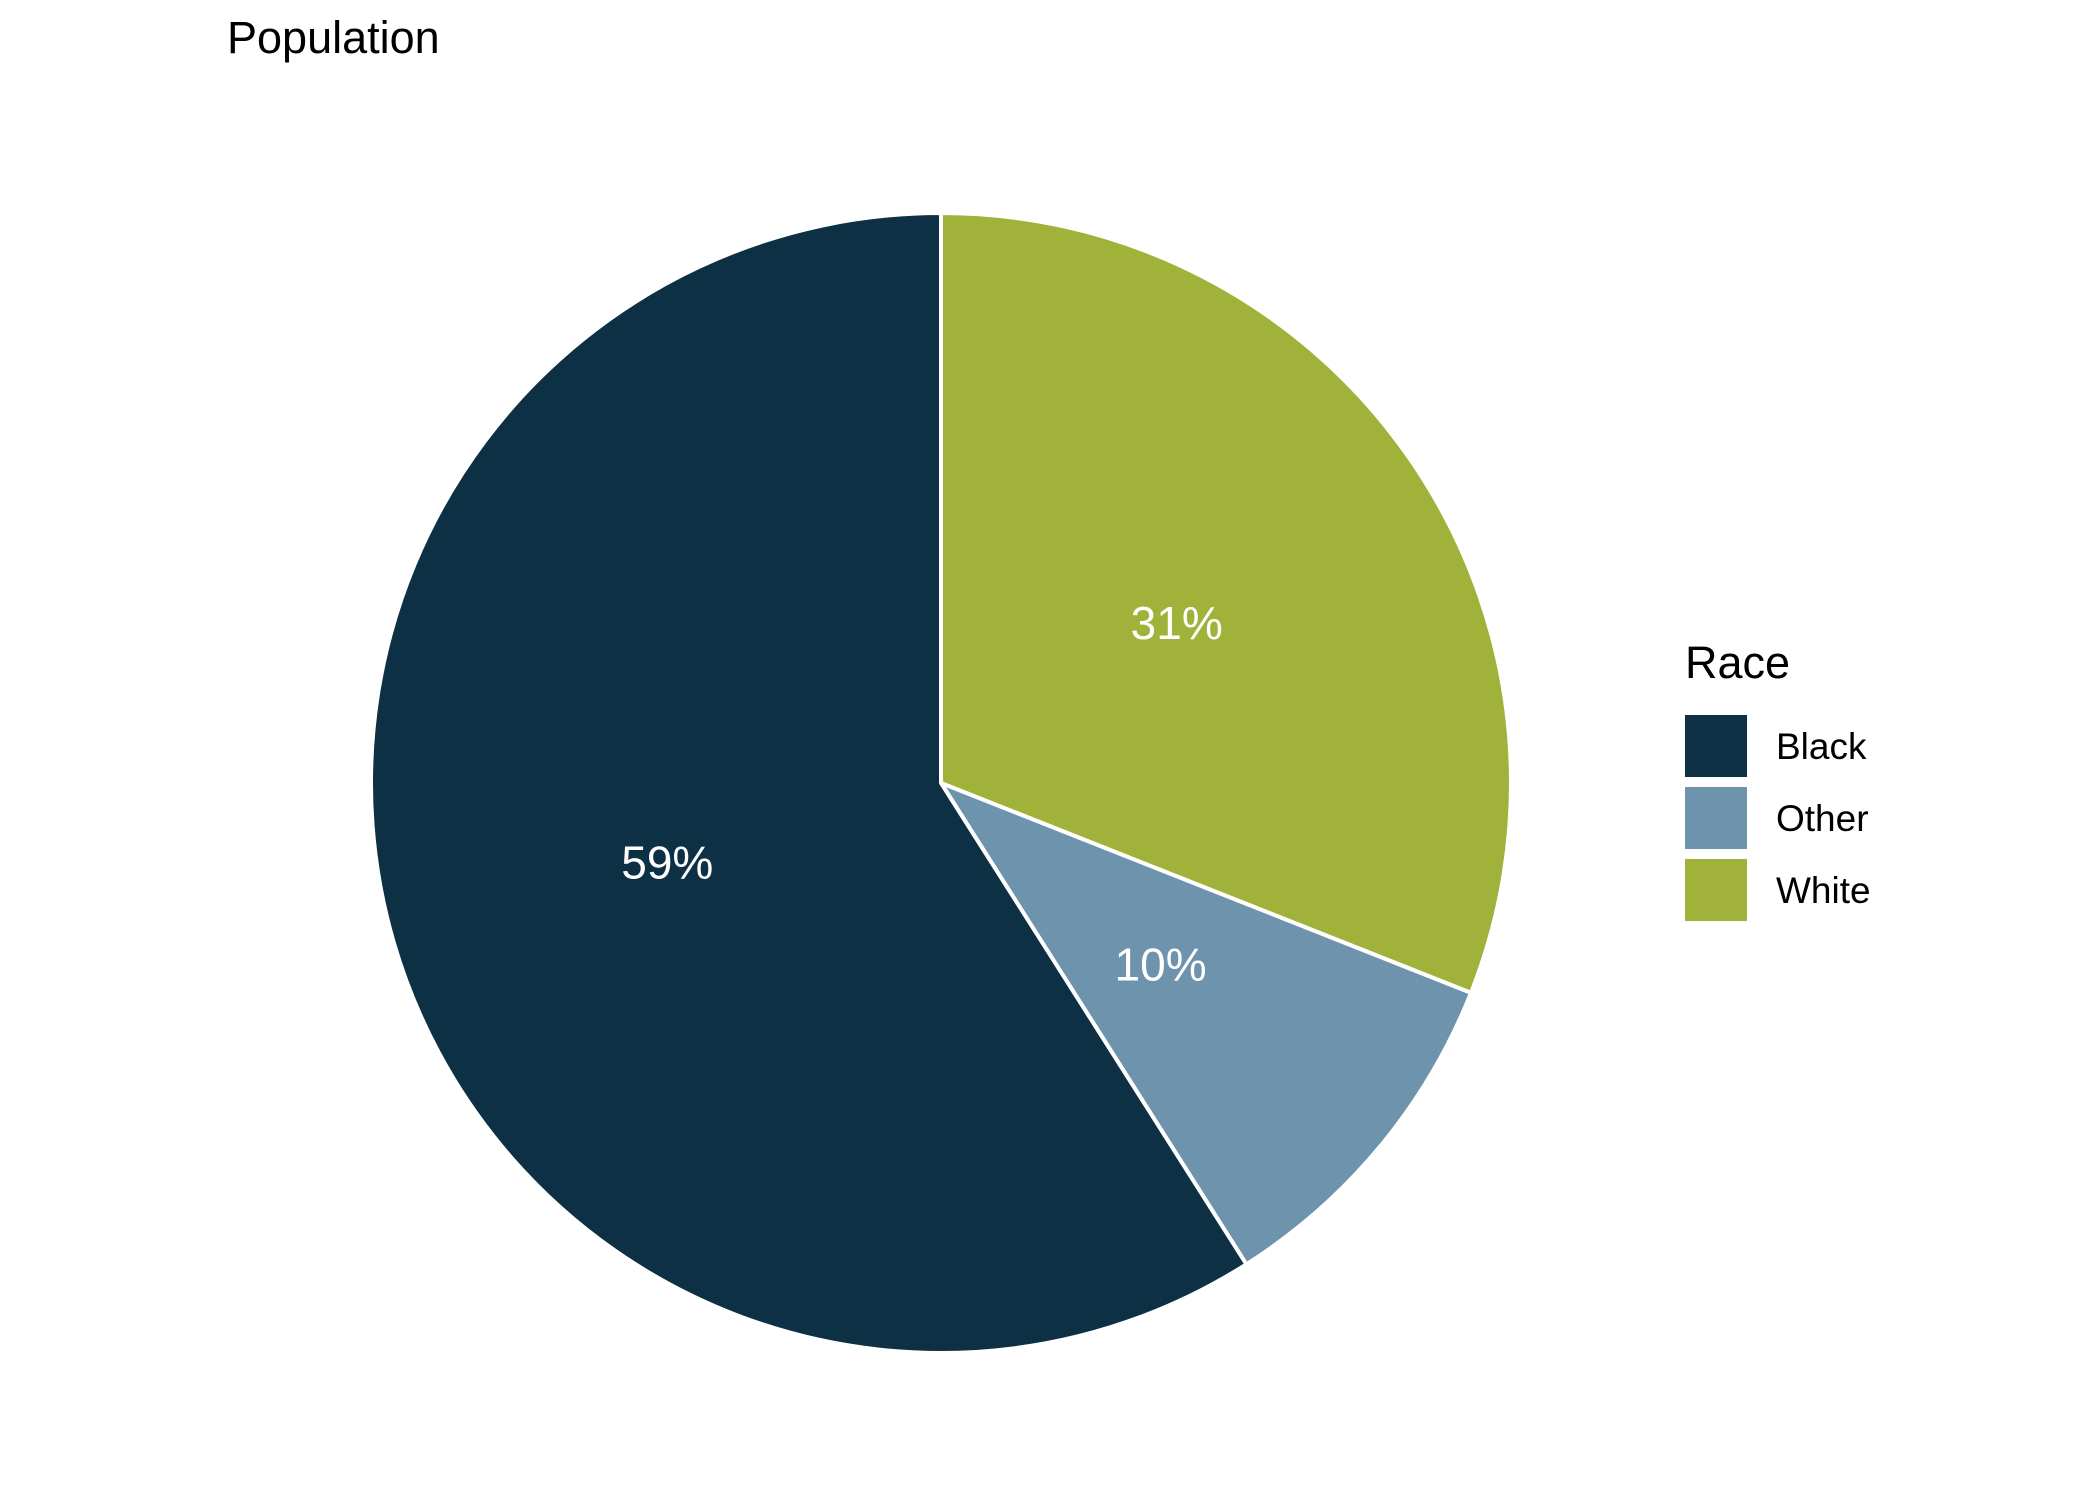 This screenshot has height=1500, width=2100. I want to click on pie-value-label-black: 59%, so click(667, 863).